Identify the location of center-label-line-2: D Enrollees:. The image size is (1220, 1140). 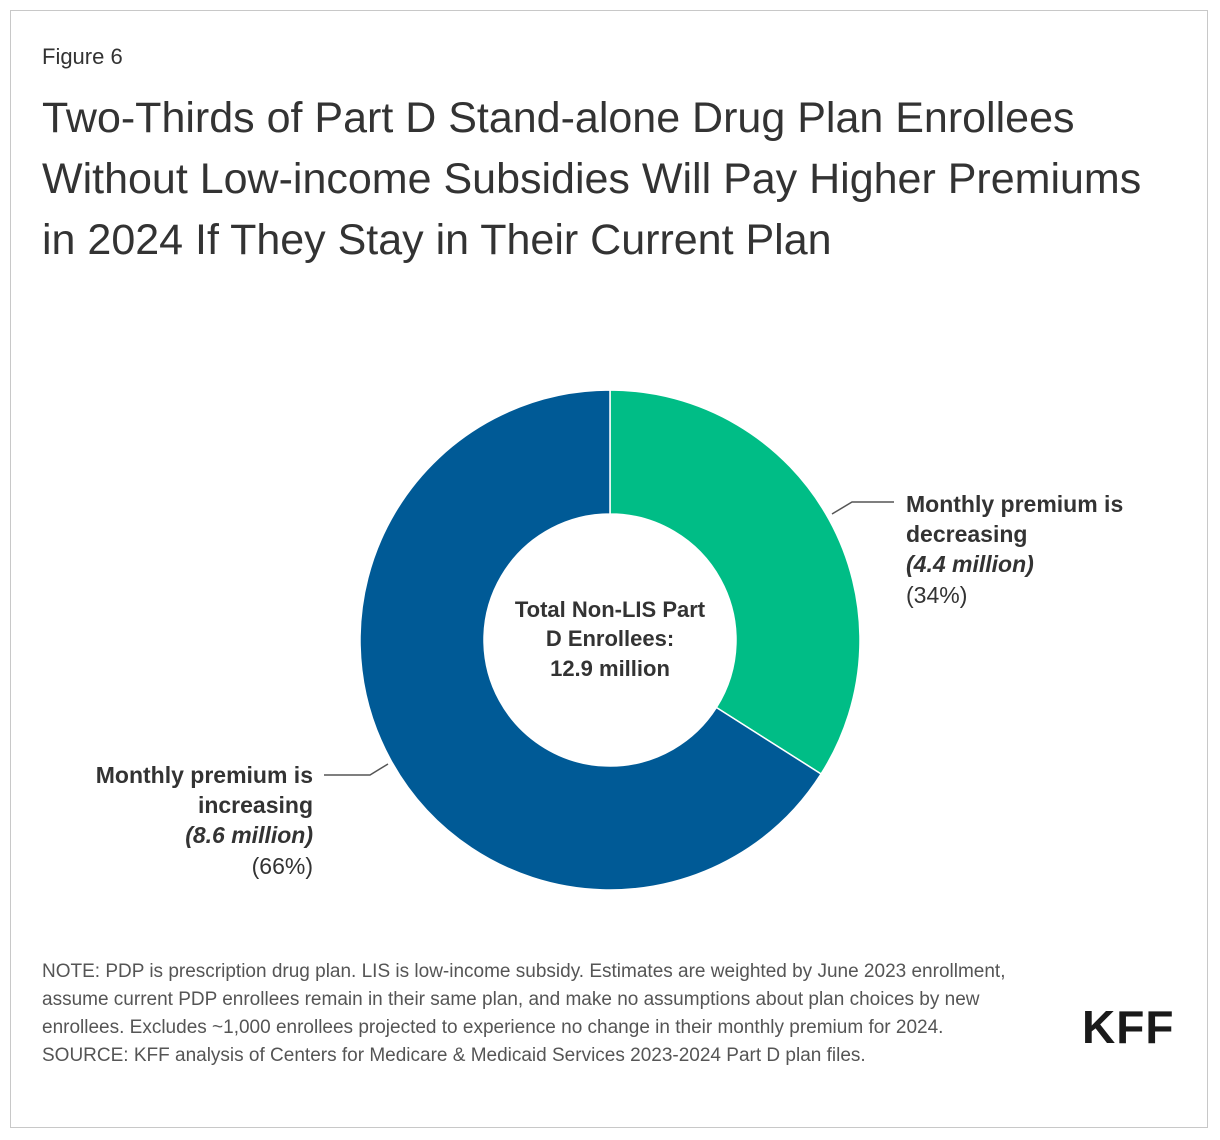
(610, 638).